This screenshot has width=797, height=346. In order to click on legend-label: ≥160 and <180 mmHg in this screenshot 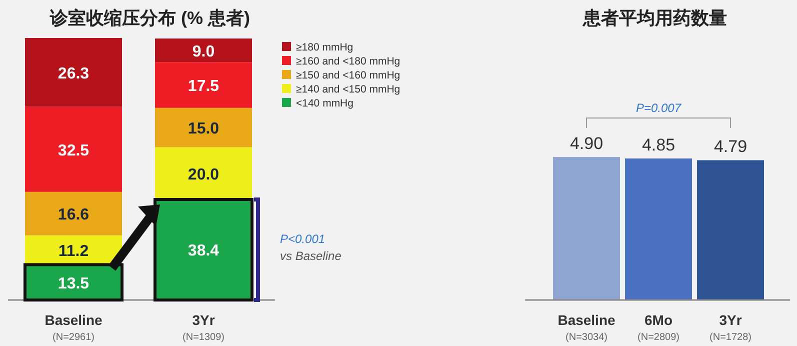, I will do `click(348, 62)`.